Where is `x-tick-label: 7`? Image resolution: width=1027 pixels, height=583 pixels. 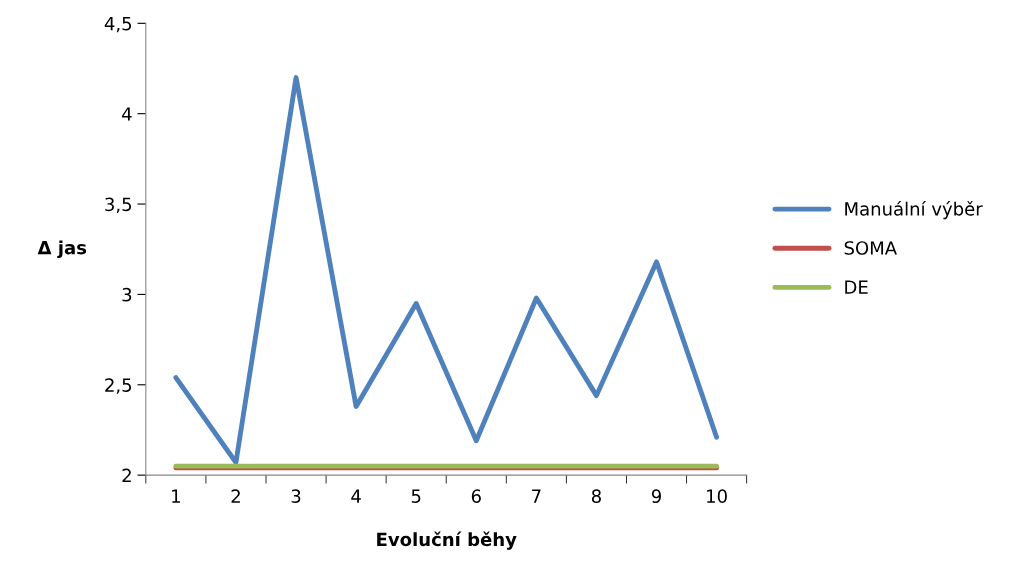
x-tick-label: 7 is located at coordinates (536, 496).